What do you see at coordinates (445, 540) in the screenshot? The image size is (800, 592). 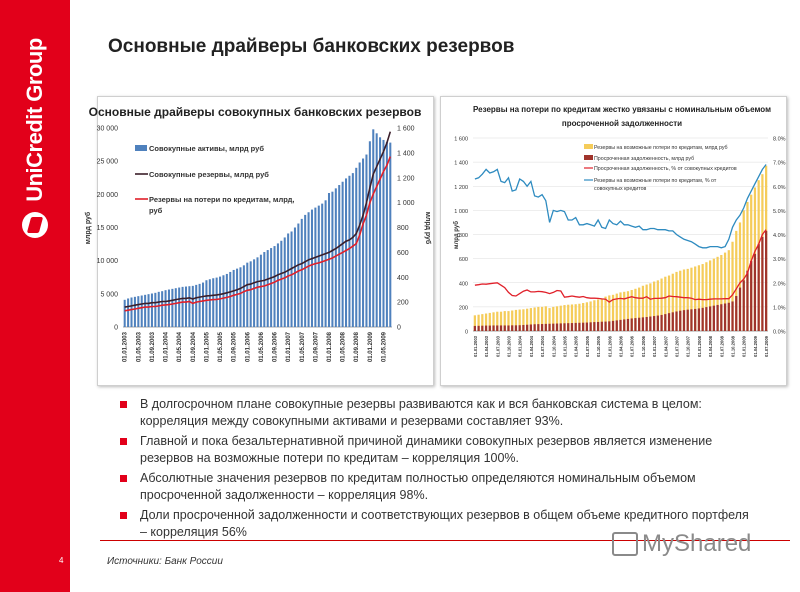 I see `divider-line` at bounding box center [445, 540].